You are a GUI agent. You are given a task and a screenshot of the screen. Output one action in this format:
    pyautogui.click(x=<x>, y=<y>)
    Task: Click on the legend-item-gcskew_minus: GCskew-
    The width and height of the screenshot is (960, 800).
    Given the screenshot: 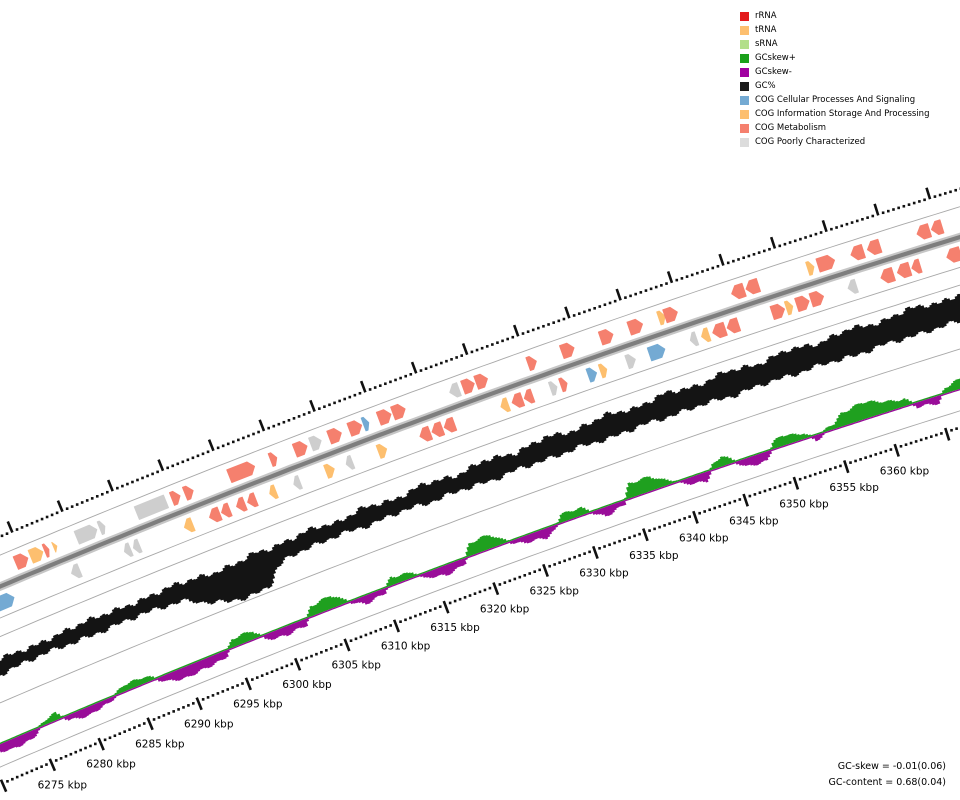 What is the action you would take?
    pyautogui.click(x=834, y=72)
    